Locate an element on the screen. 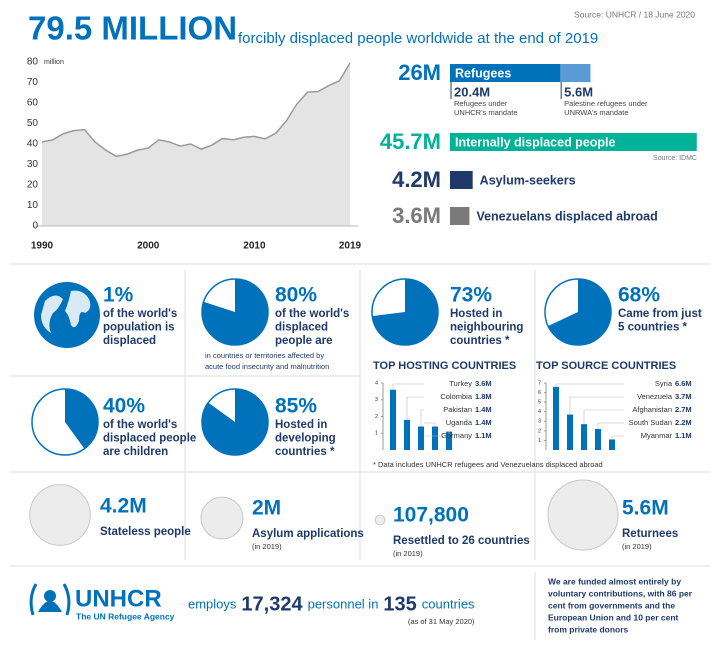  stat-value: 80% is located at coordinates (296, 295).